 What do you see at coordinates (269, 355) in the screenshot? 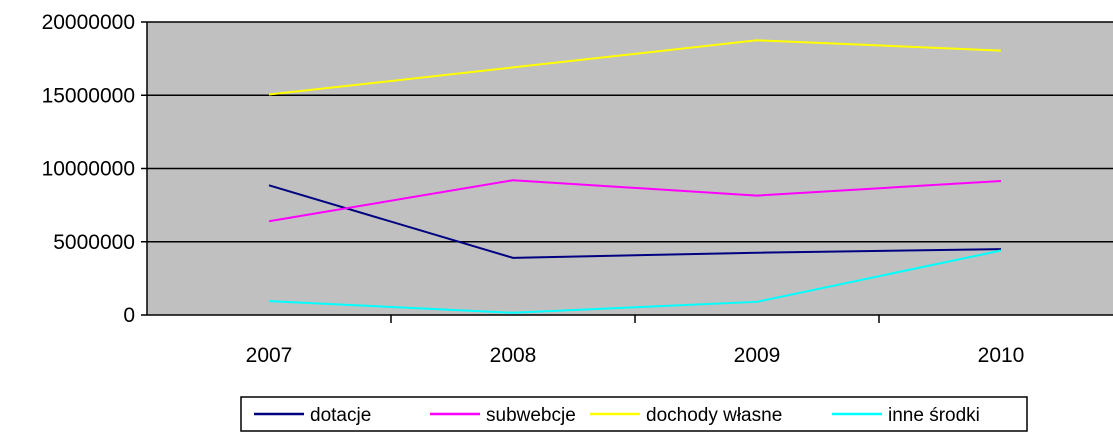
I see `x-tick-label: 2007` at bounding box center [269, 355].